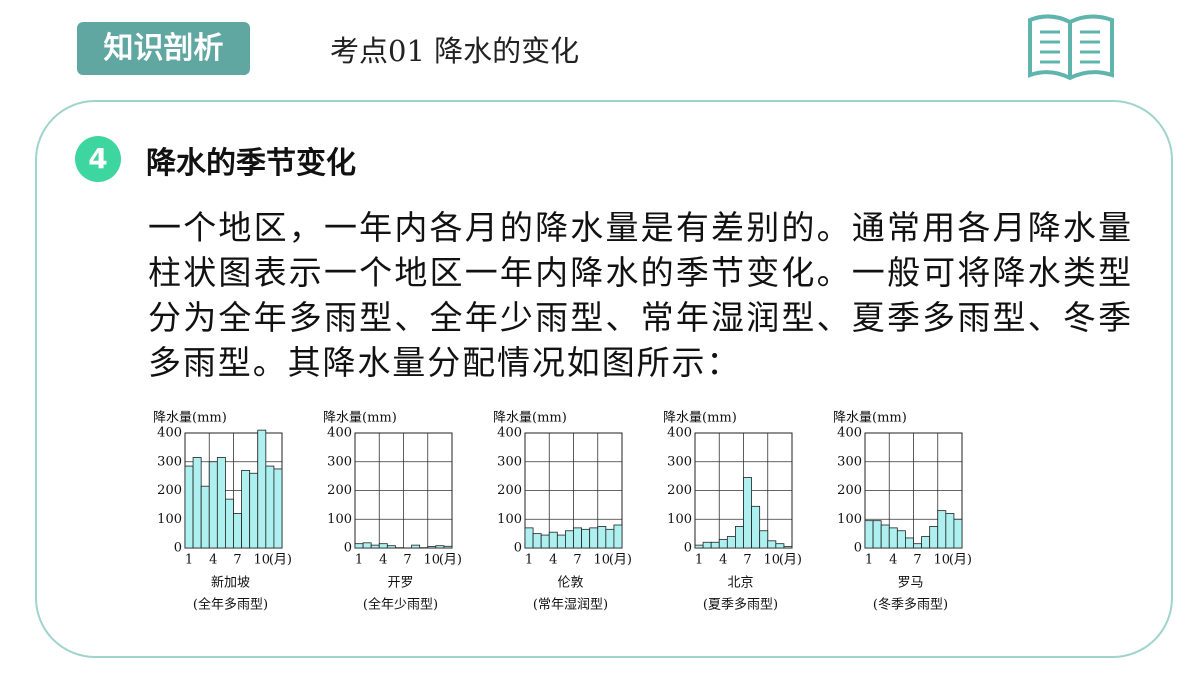  Describe the element at coordinates (163, 48) in the screenshot. I see `badge: 知识剖析` at that location.